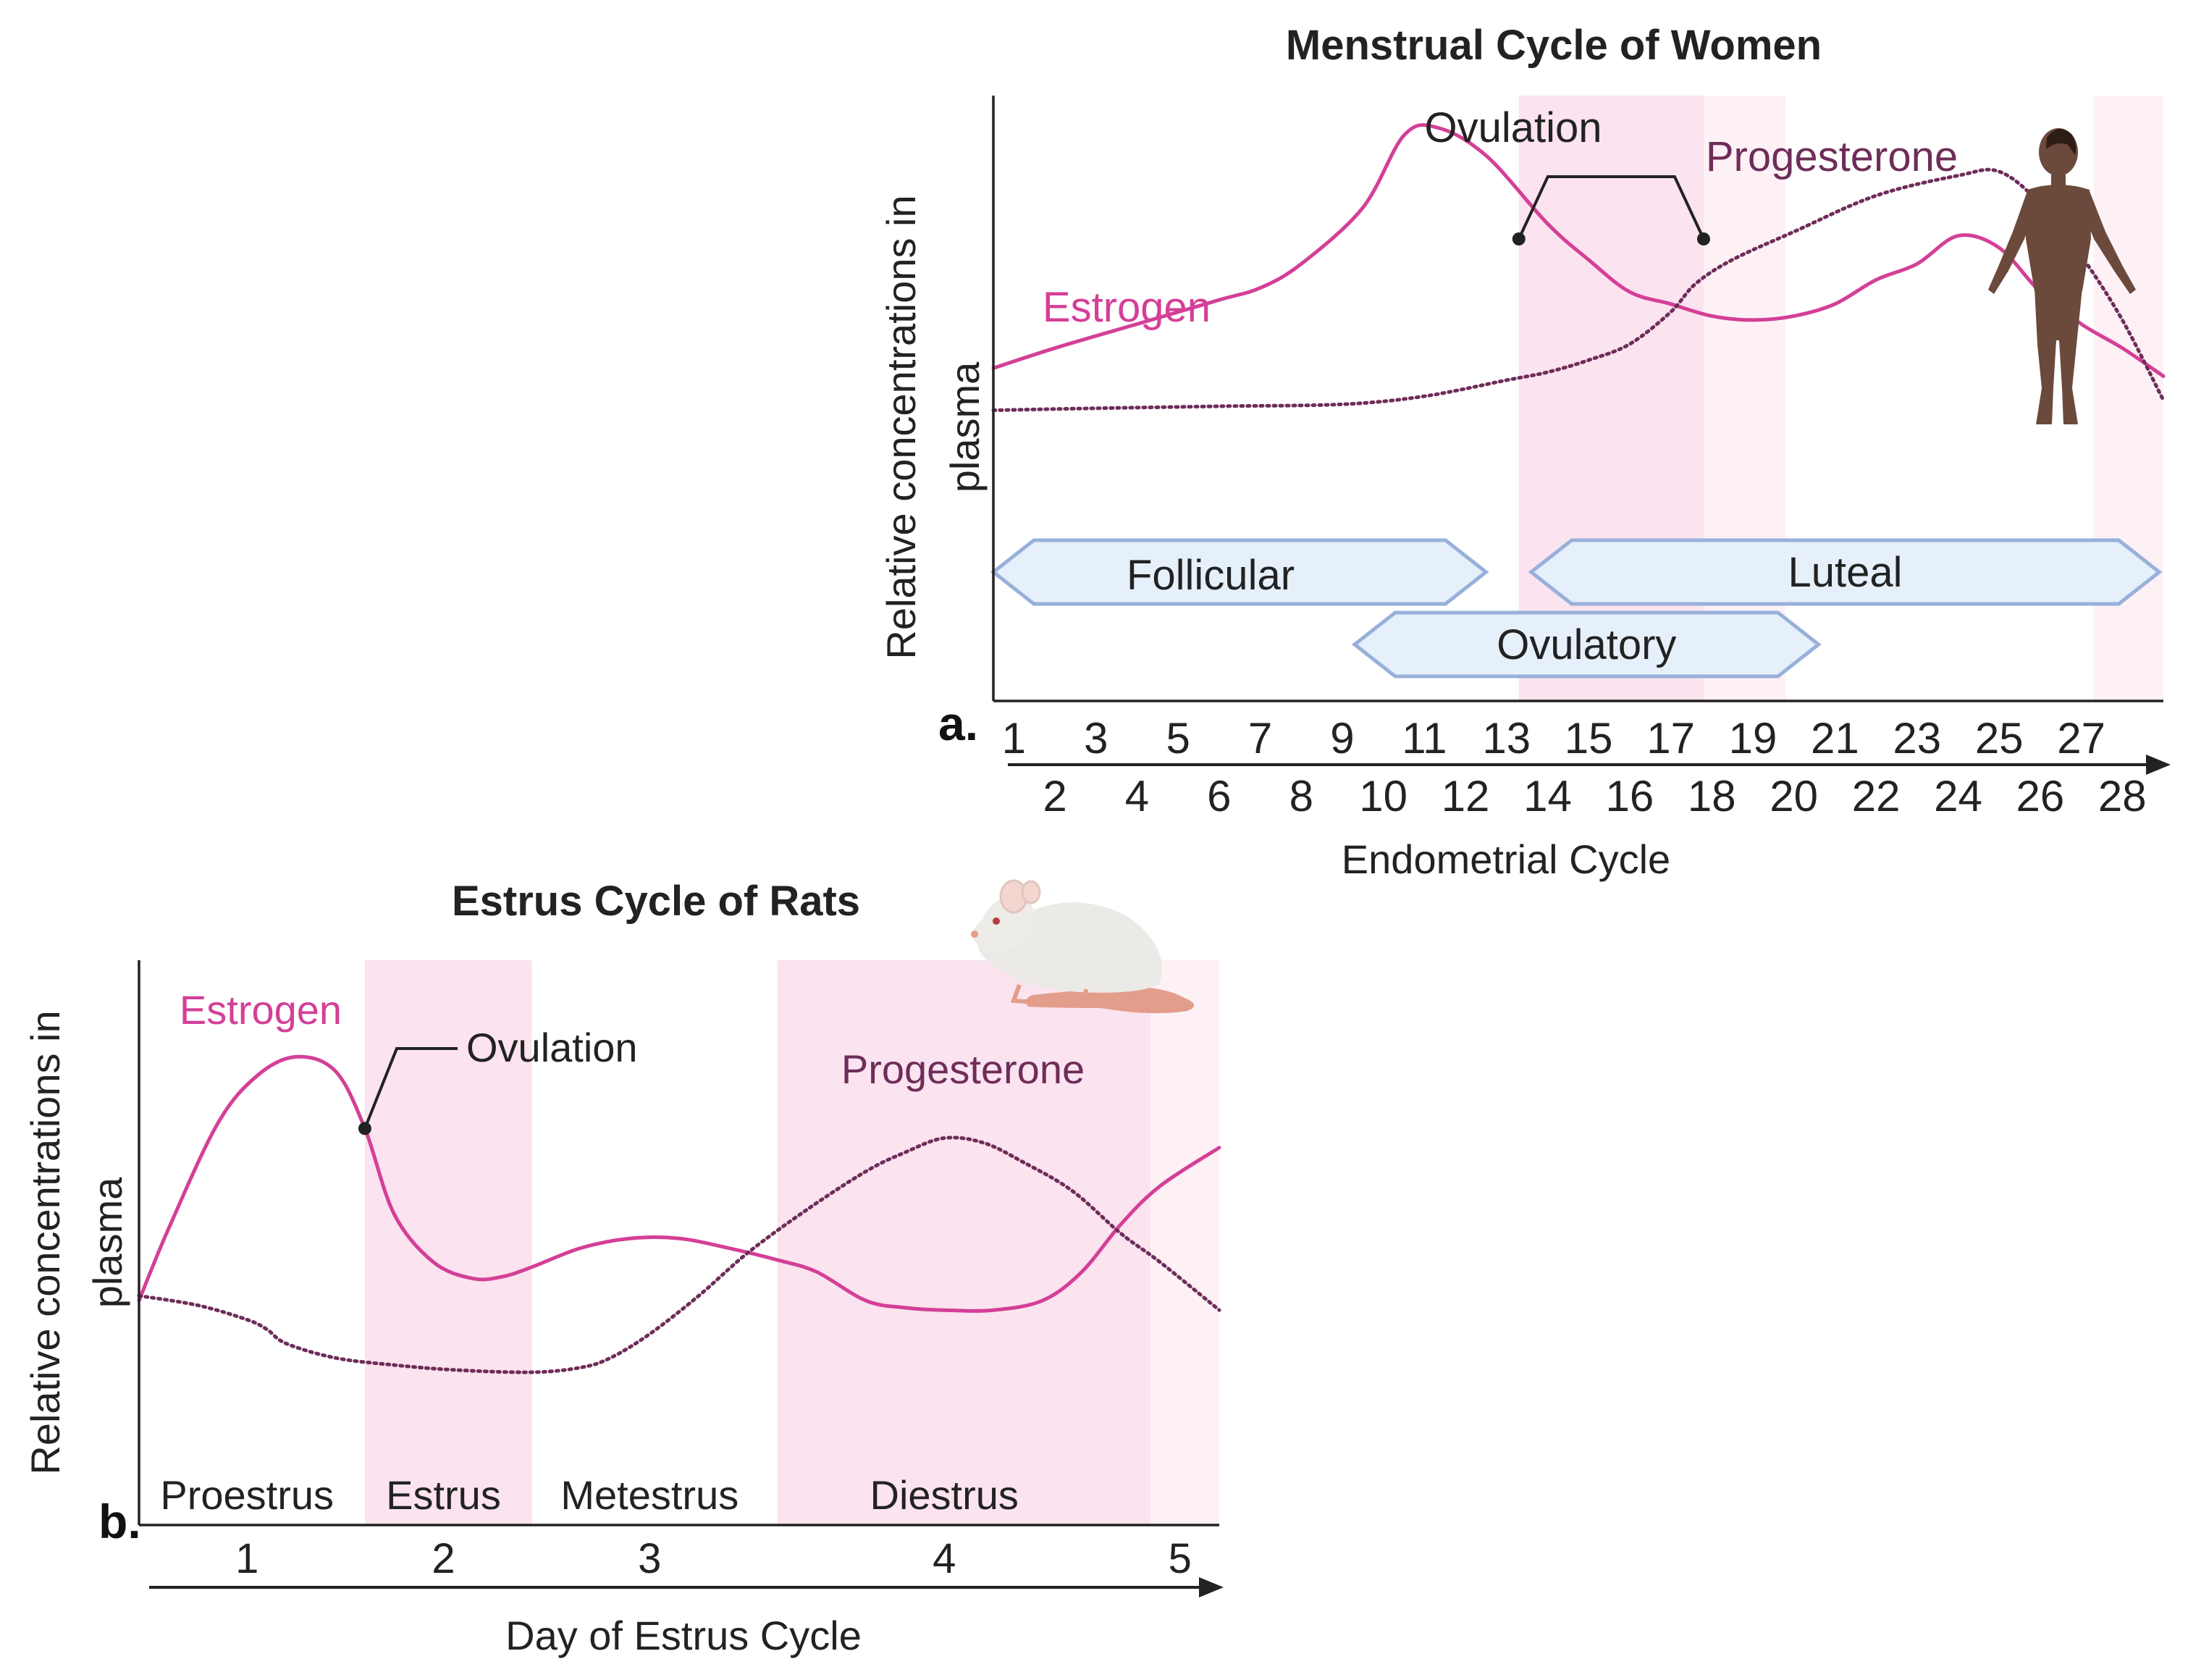 The height and width of the screenshot is (1680, 2188). Describe the element at coordinates (1917, 738) in the screenshot. I see `tick-label: 23` at that location.